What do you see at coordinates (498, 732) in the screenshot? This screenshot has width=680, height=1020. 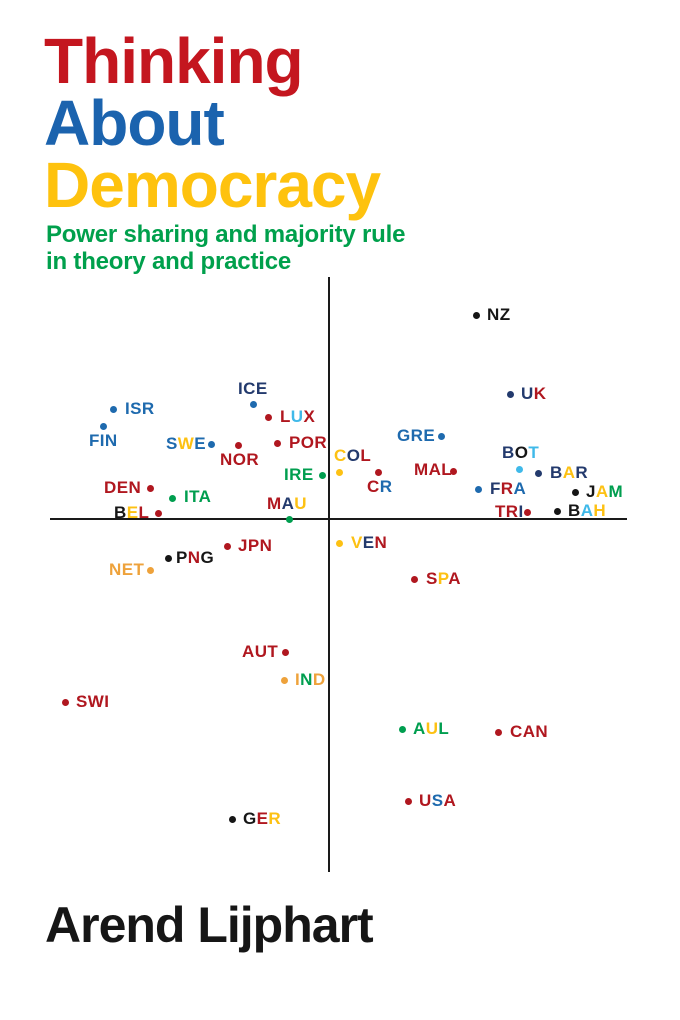 I see `point-dot-CAN` at bounding box center [498, 732].